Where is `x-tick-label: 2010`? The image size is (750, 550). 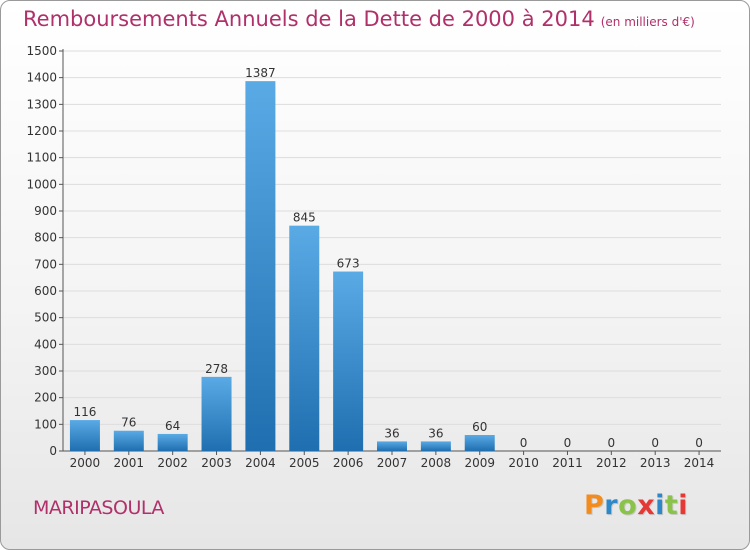
x-tick-label: 2010 is located at coordinates (523, 463).